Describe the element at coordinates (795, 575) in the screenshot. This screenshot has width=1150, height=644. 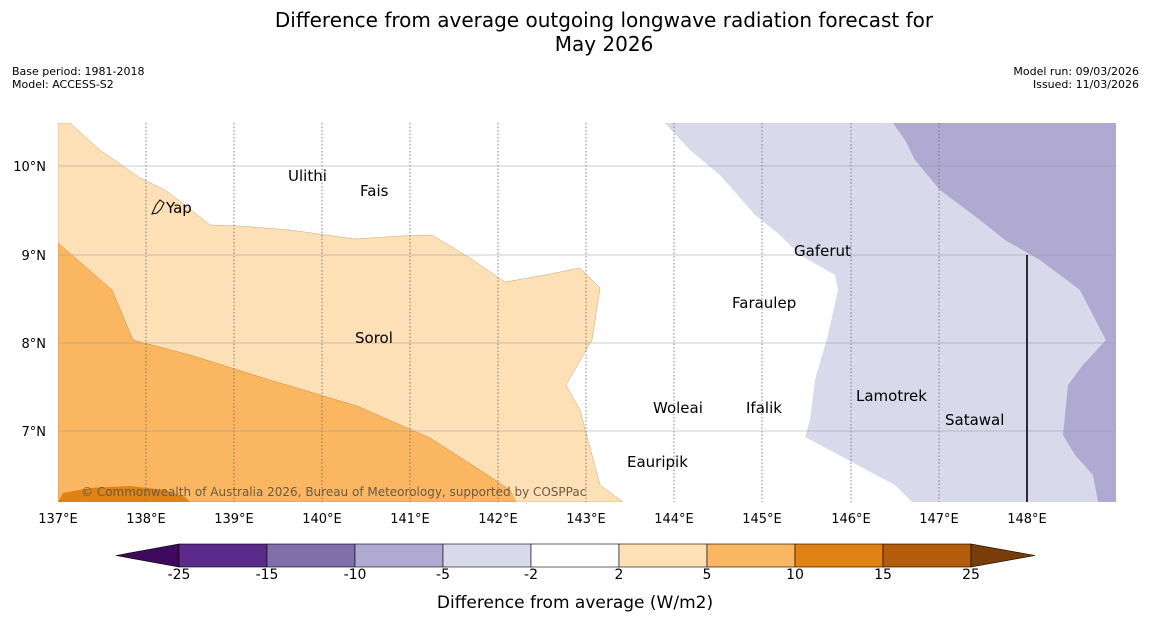
I see `cb-tick-label: 10` at that location.